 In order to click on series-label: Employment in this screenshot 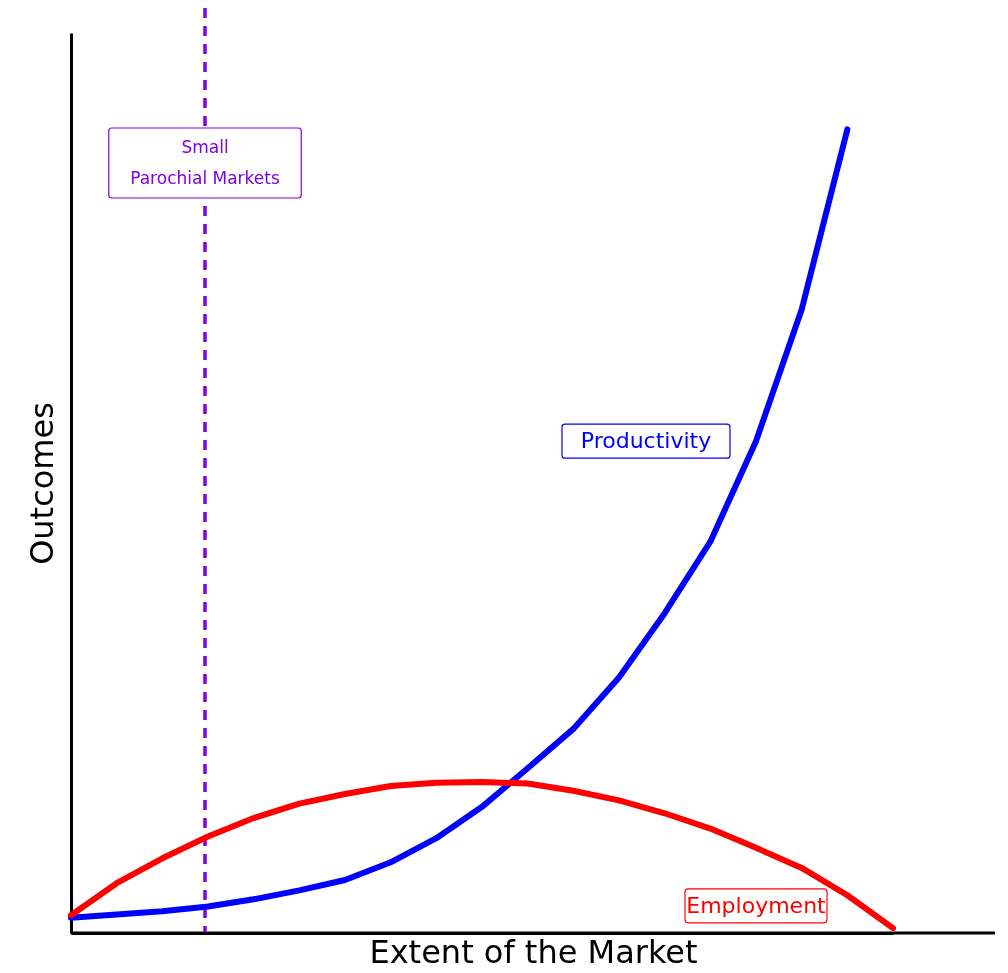, I will do `click(756, 905)`.